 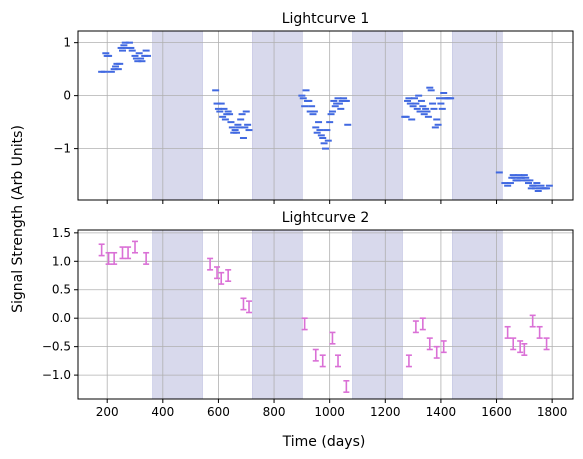 I want to click on y-tick-label: 1, so click(x=67, y=43).